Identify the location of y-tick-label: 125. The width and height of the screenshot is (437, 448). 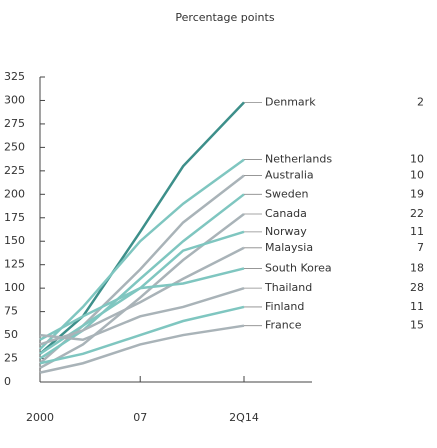
(14, 264).